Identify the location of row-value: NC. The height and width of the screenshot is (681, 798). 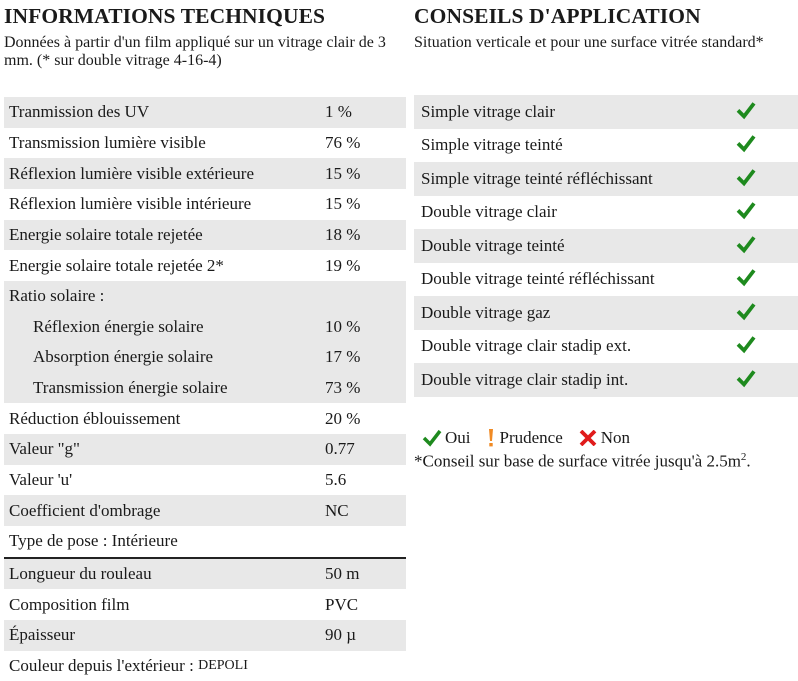
(337, 510).